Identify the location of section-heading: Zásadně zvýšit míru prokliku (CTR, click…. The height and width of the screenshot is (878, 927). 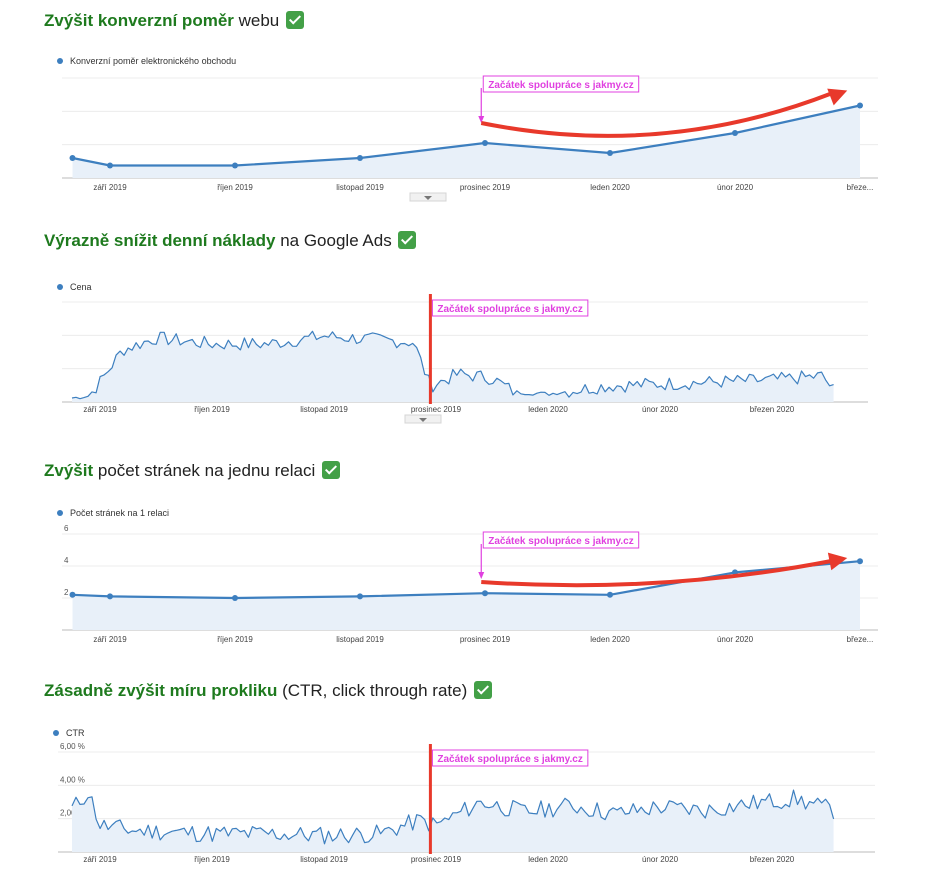
(268, 691).